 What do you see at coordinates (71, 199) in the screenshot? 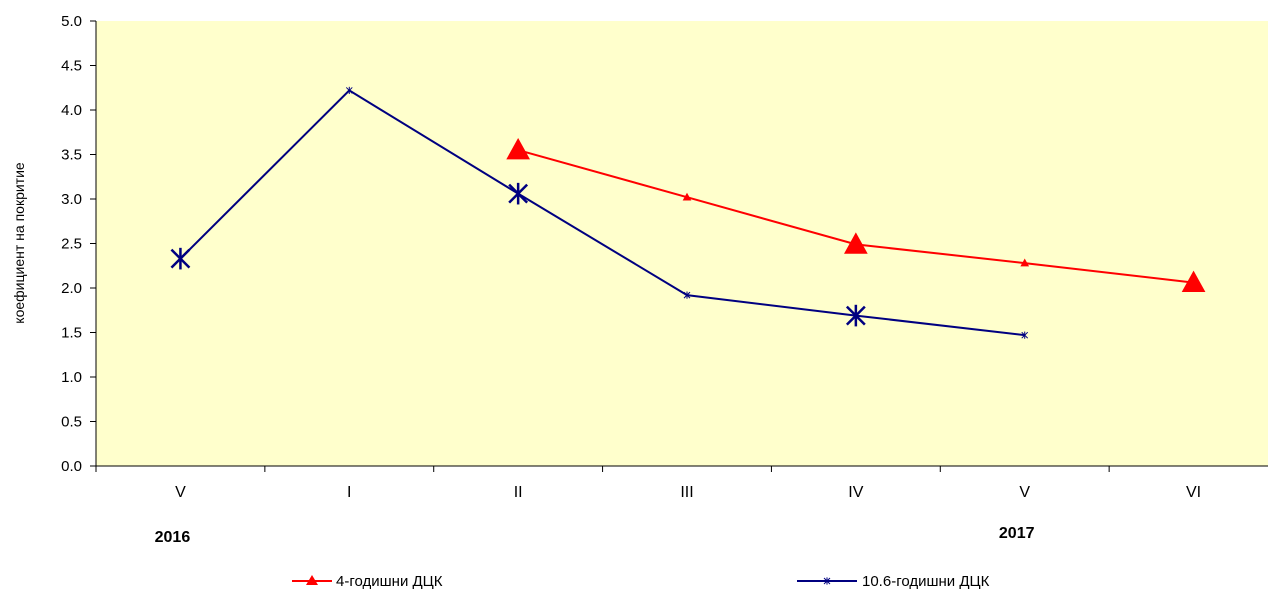
I see `y-tick-label: 3.0` at bounding box center [71, 199].